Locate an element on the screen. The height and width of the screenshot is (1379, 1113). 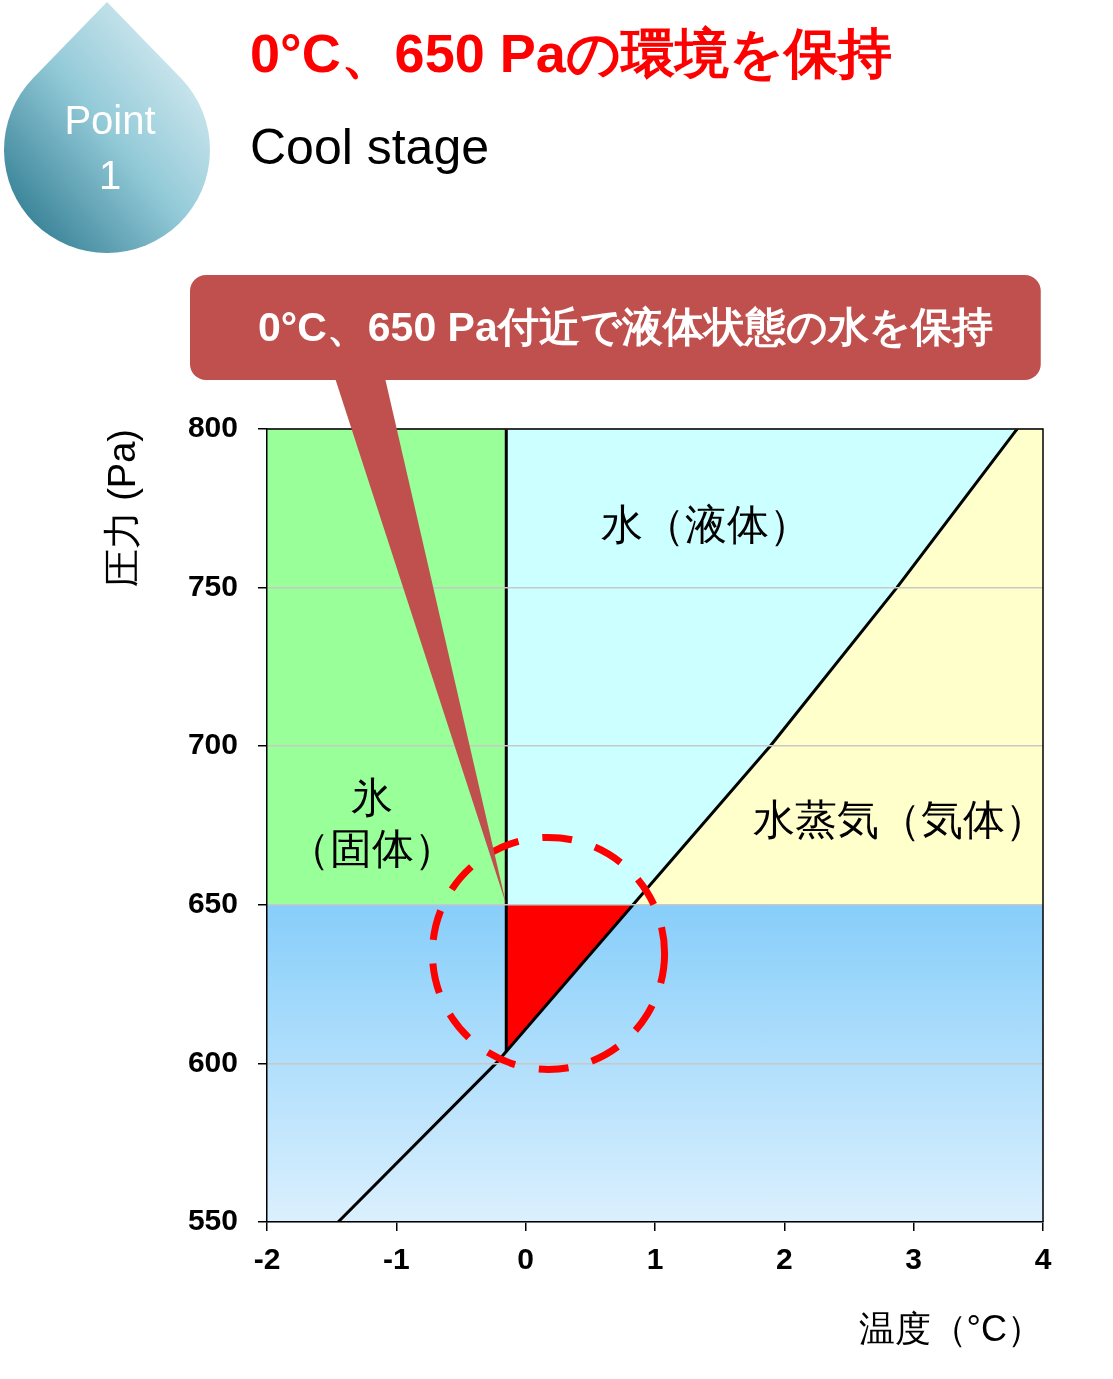
y-tick-label: 800 is located at coordinates (212, 427).